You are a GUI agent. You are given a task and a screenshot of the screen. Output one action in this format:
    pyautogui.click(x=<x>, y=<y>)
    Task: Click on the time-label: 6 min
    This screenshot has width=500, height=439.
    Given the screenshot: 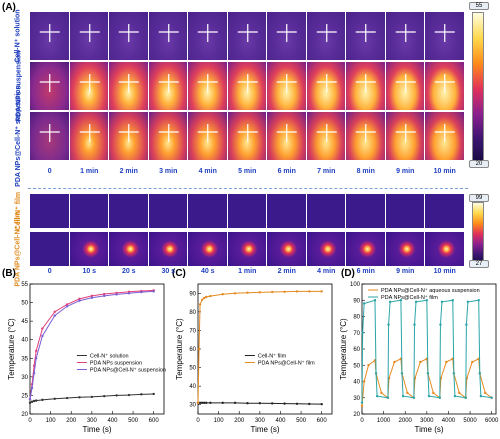 What is the action you would take?
    pyautogui.click(x=286, y=171)
    